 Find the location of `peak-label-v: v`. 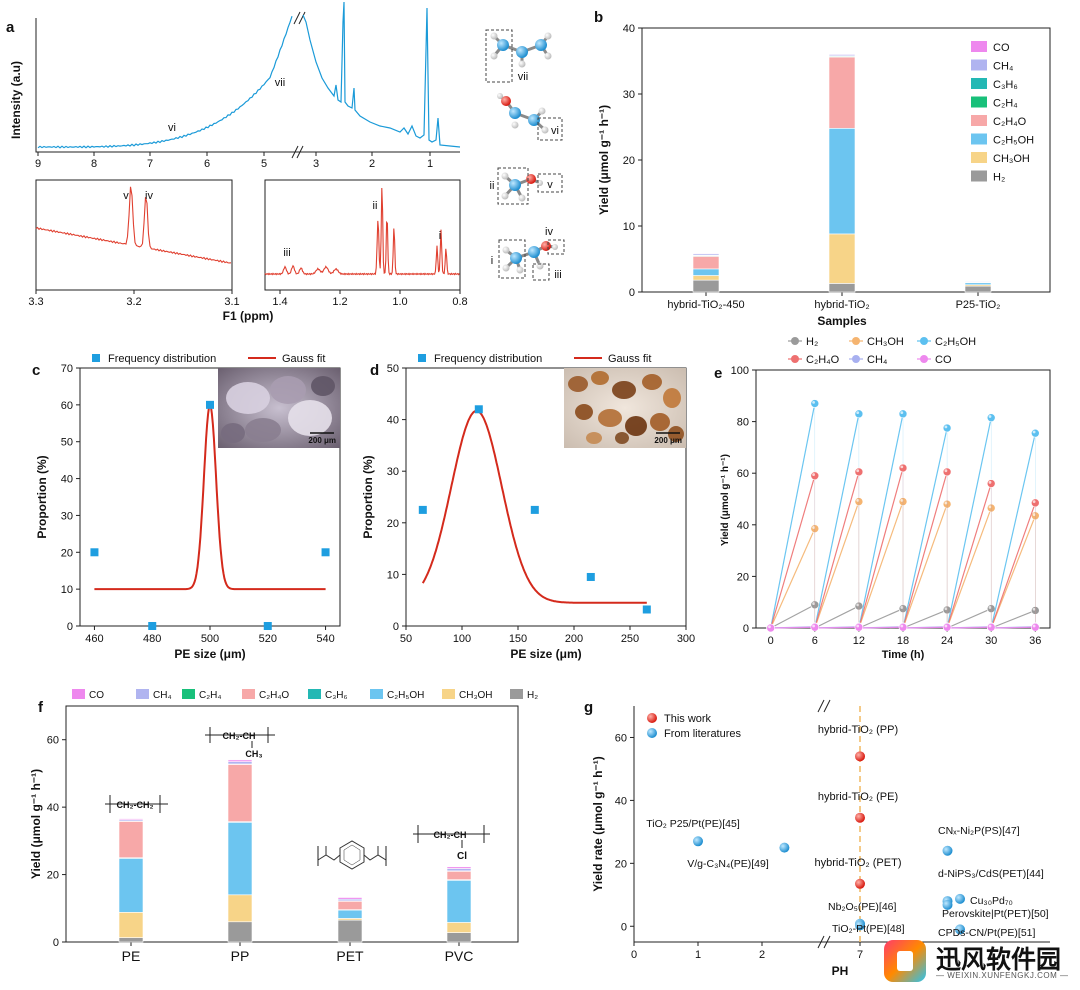

peak-label-v: v is located at coordinates (126, 196).